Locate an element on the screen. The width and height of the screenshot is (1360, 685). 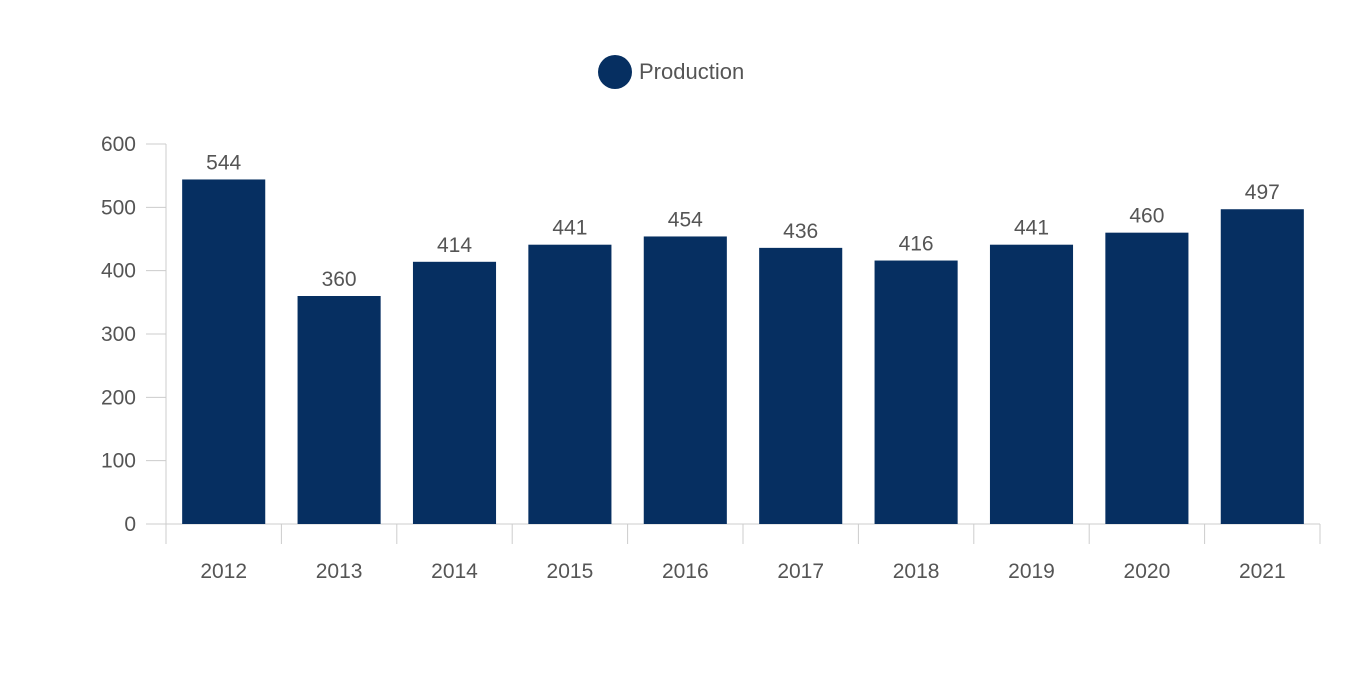
legend-swatch-production is located at coordinates (615, 72).